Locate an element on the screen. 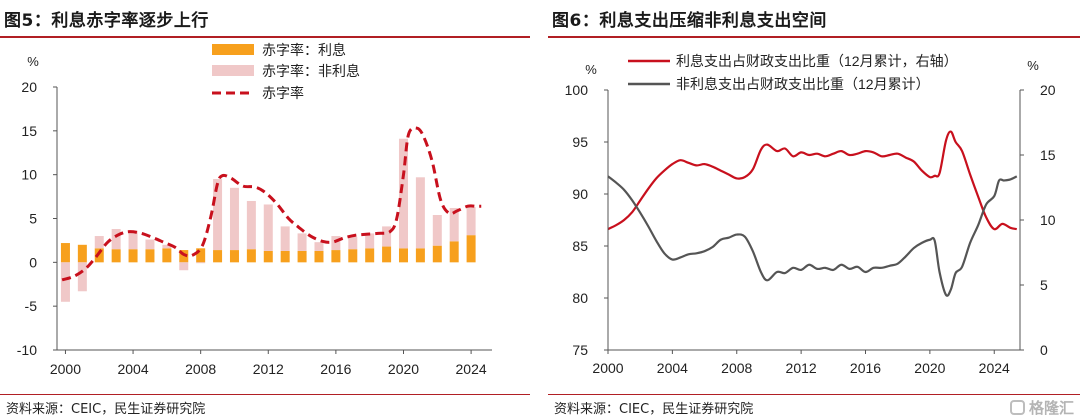  legend-label-non-interest: 赤字率：非利息 is located at coordinates (311, 71).